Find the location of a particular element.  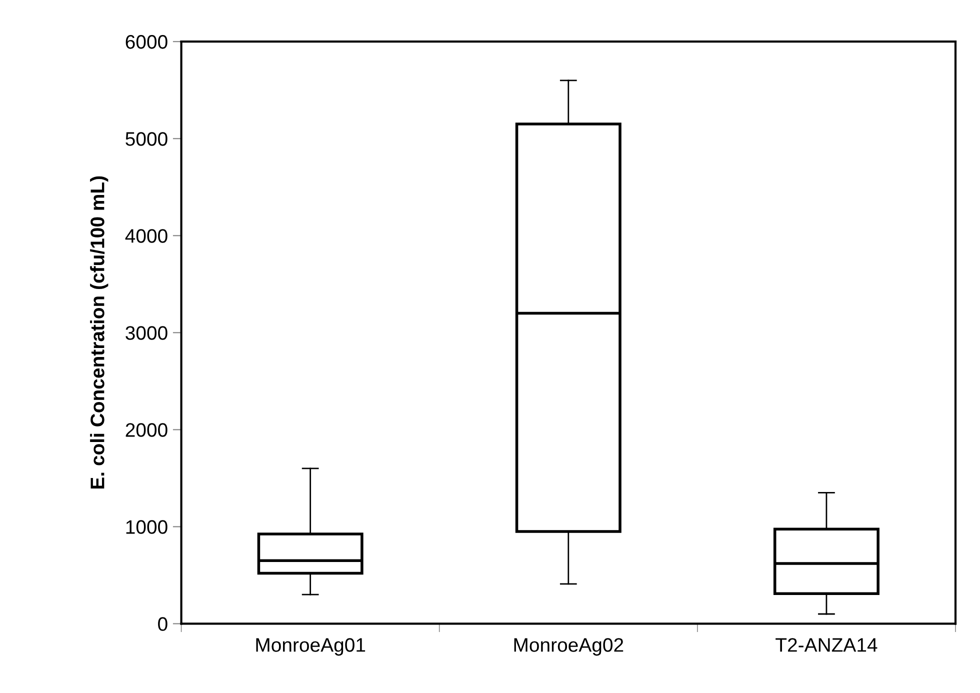

y-tick-label: 2000 is located at coordinates (147, 430).